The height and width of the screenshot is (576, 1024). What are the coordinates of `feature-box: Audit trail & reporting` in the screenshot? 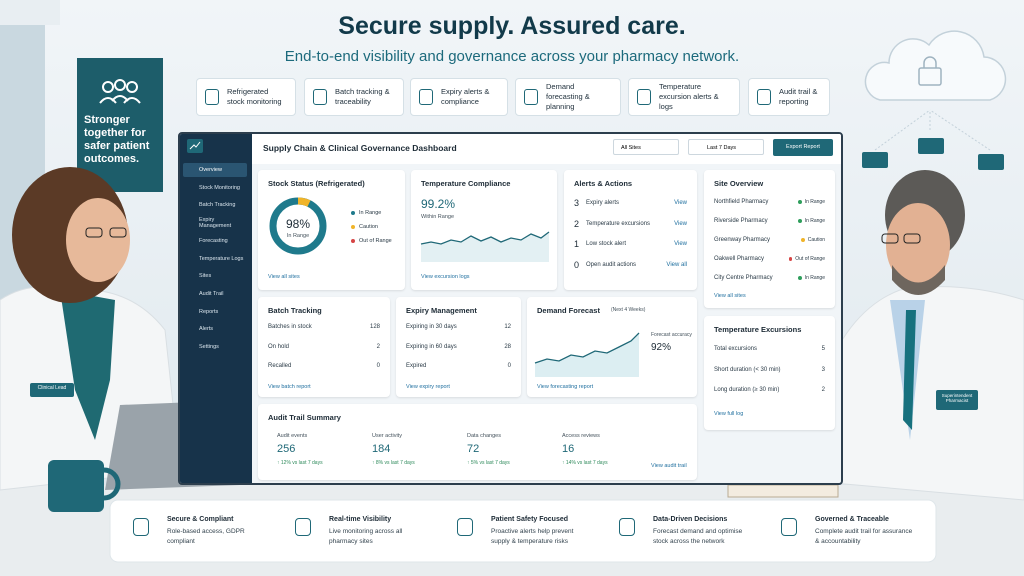 It's located at (789, 97).